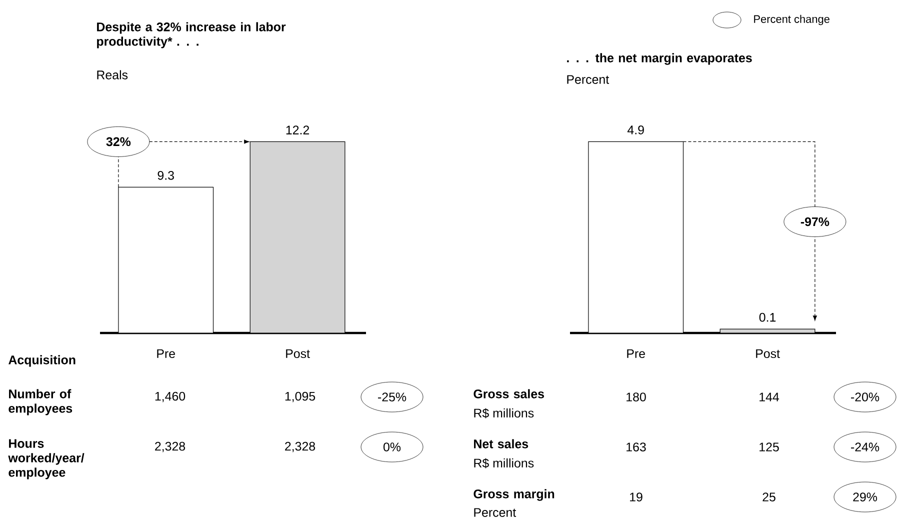 The width and height of the screenshot is (910, 531). I want to click on data-label: 12.2, so click(298, 130).